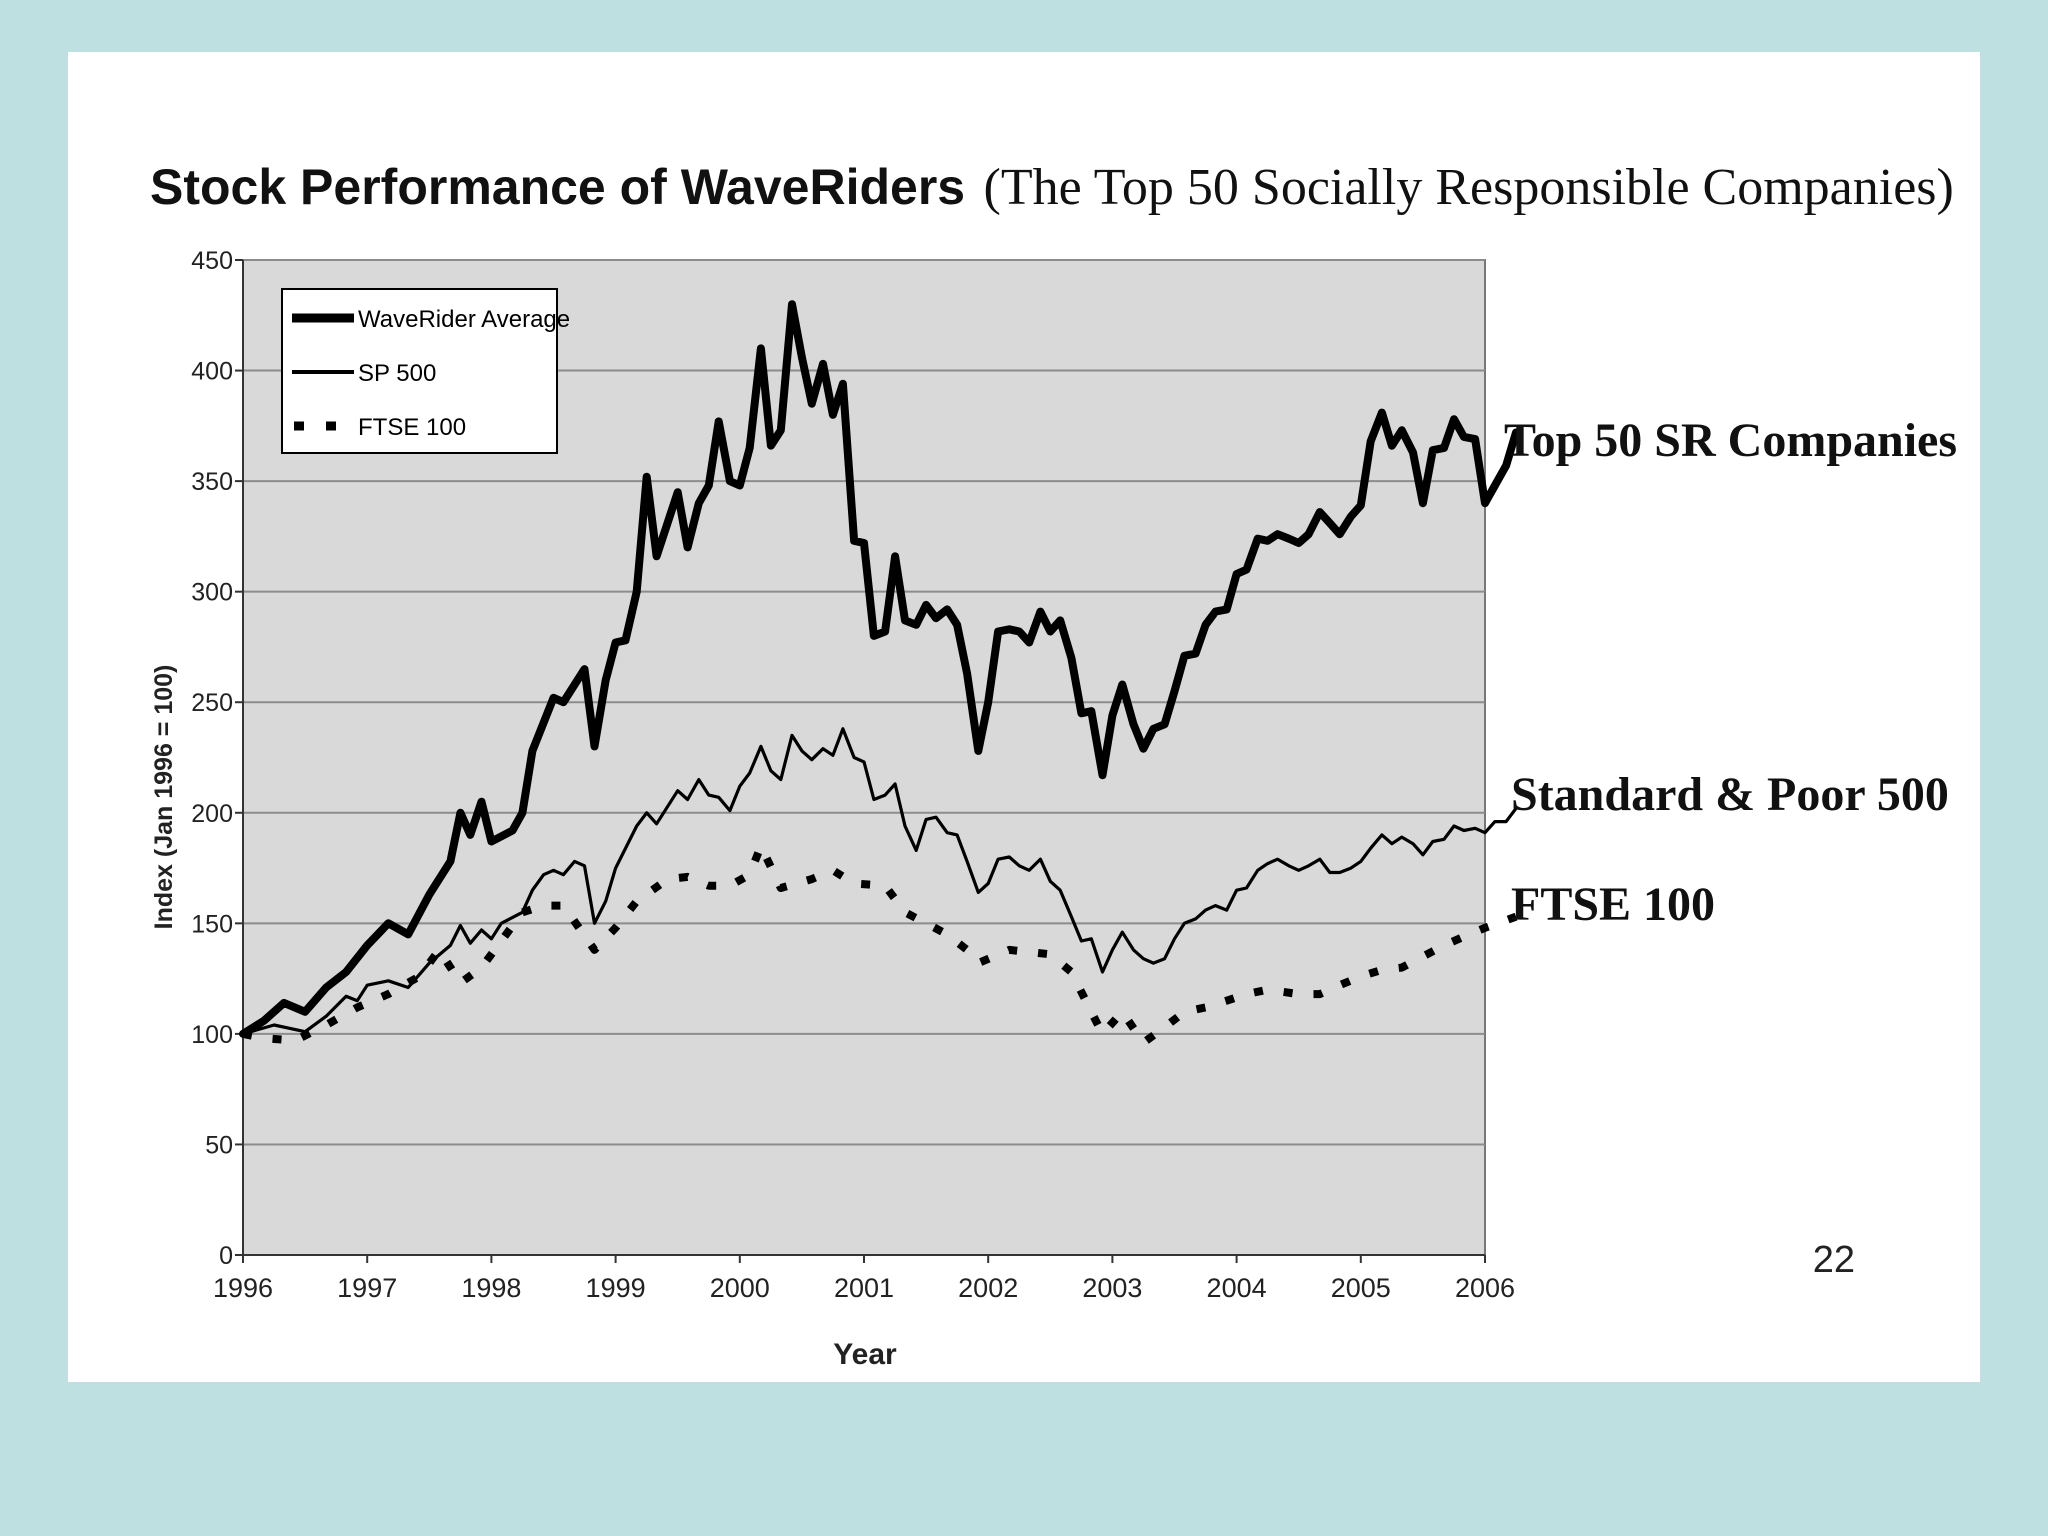 The width and height of the screenshot is (2048, 1536). What do you see at coordinates (212, 703) in the screenshot?
I see `y-tick-label: 250` at bounding box center [212, 703].